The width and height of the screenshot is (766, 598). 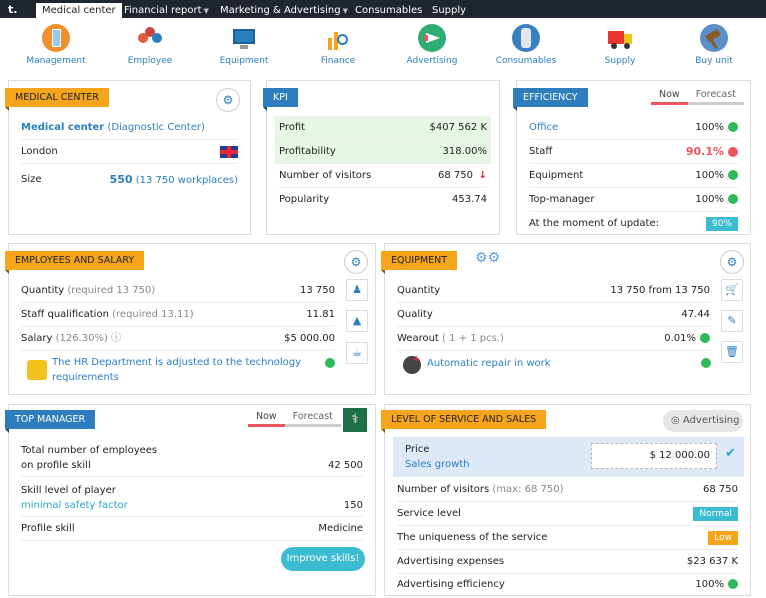 I want to click on cart-icon: 🛒, so click(x=732, y=290).